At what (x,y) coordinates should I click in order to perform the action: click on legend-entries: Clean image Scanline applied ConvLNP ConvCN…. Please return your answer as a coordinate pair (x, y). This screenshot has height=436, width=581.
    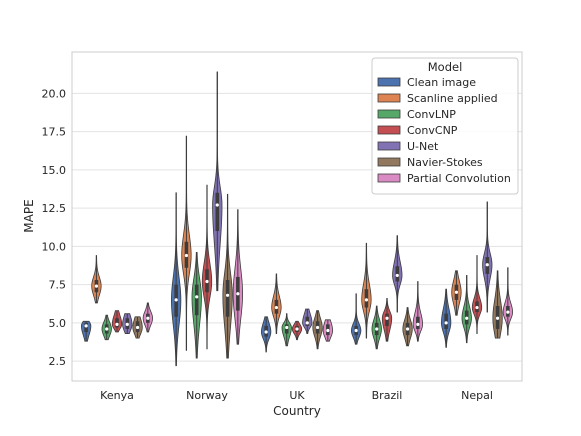
    Looking at the image, I should click on (444, 130).